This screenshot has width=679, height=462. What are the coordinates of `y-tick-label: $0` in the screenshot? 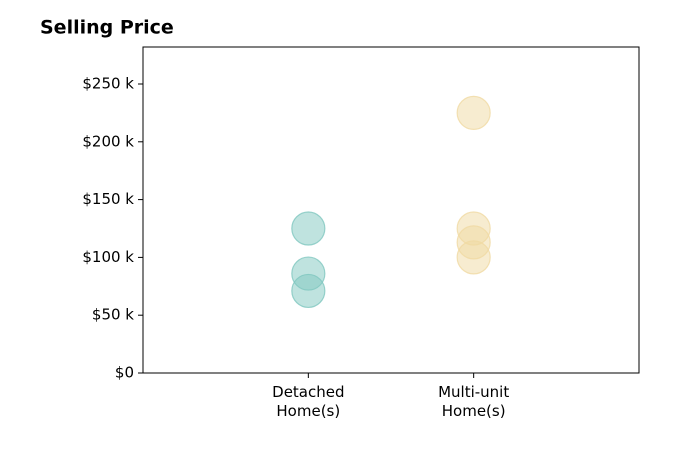 It's located at (124, 373).